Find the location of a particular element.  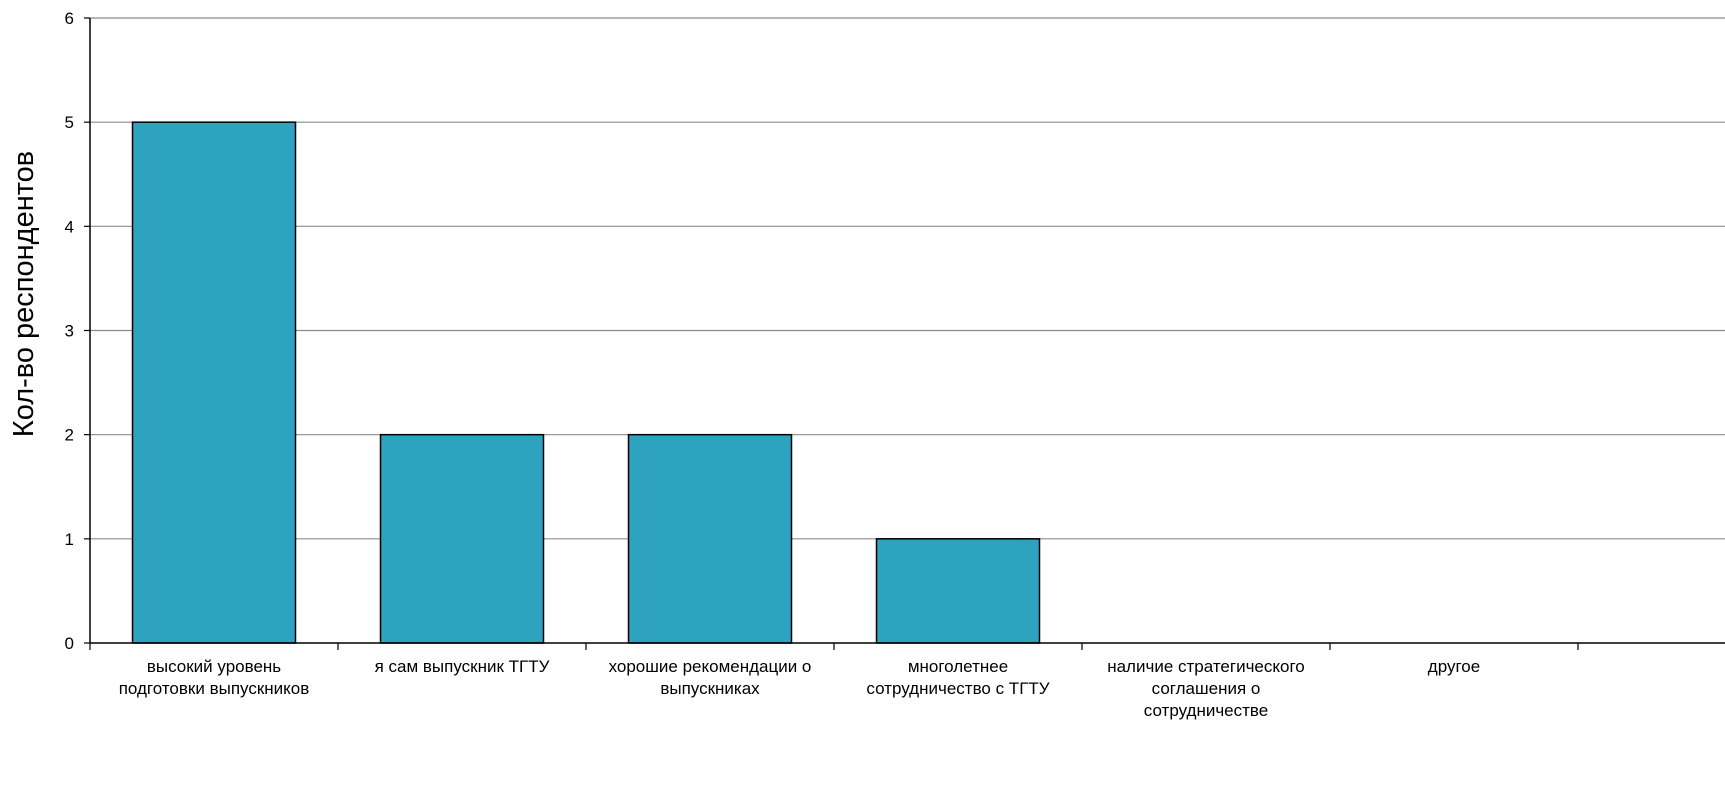

y-tick-label-0: 0 is located at coordinates (69, 643).